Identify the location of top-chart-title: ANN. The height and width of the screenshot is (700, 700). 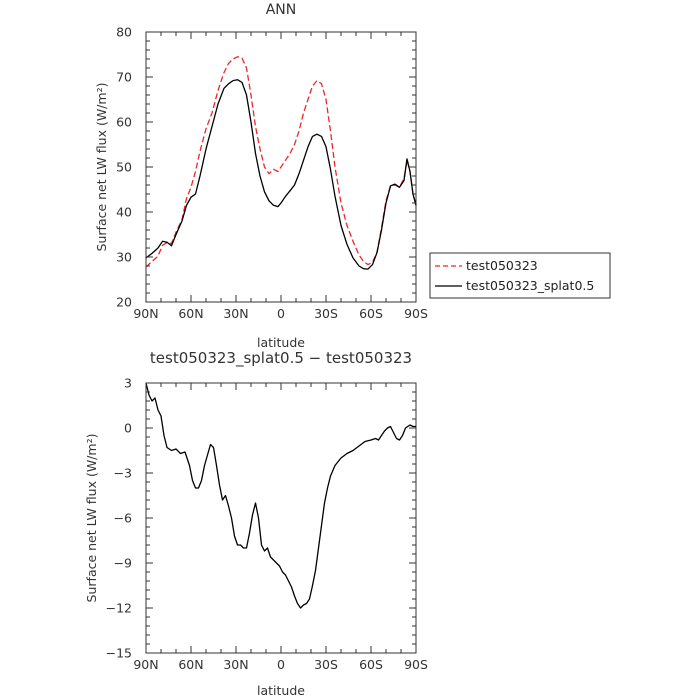
(281, 10).